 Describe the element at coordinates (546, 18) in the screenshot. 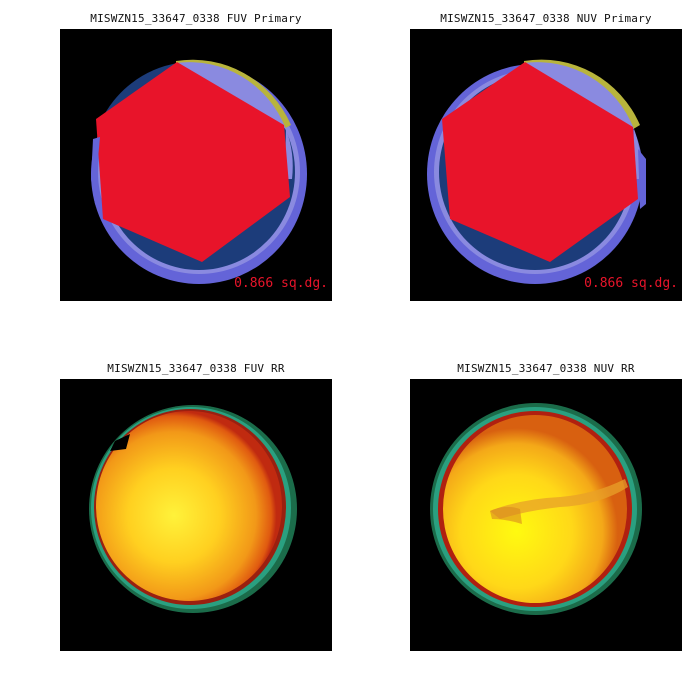

I see `nuv-primary-title: MISWZN15_33647_0338 NUV Primary` at that location.